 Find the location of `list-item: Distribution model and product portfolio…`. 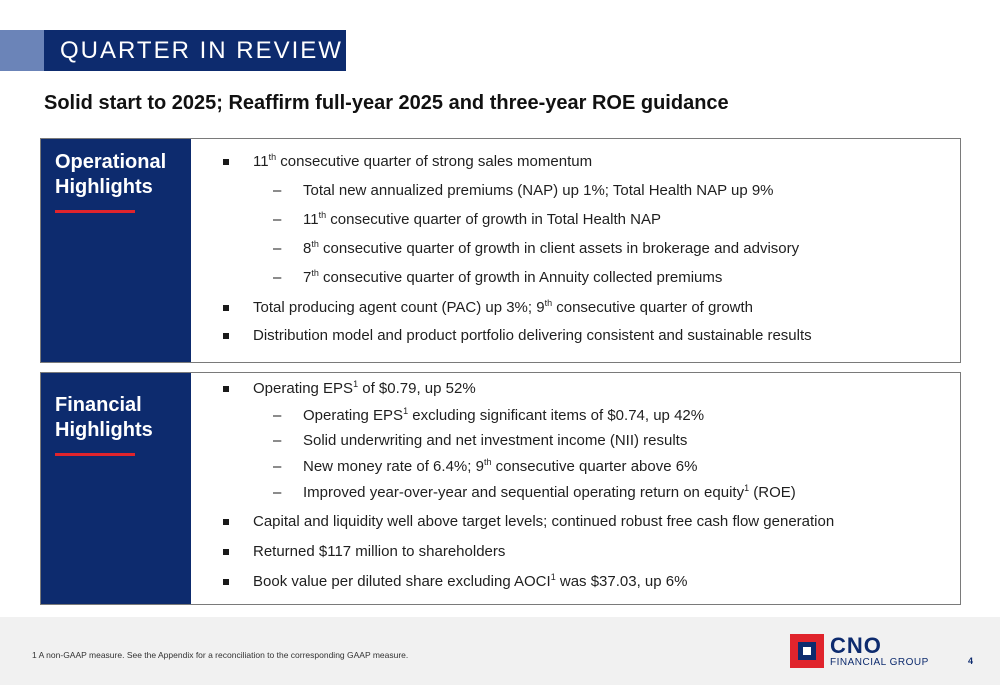

list-item: Distribution model and product portfolio… is located at coordinates (517, 336).